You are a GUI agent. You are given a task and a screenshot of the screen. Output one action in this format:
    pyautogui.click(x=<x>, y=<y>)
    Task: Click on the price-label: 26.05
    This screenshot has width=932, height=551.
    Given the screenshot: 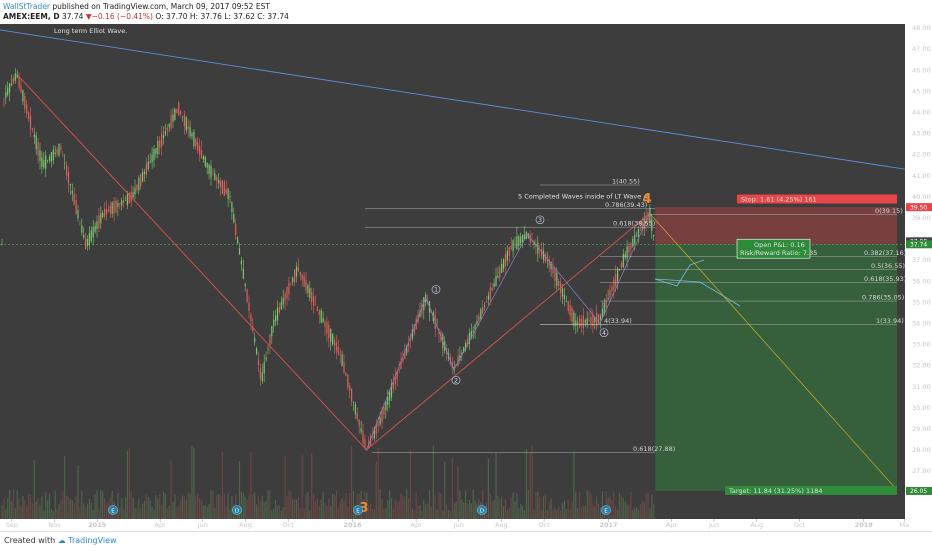 What is the action you would take?
    pyautogui.click(x=918, y=491)
    